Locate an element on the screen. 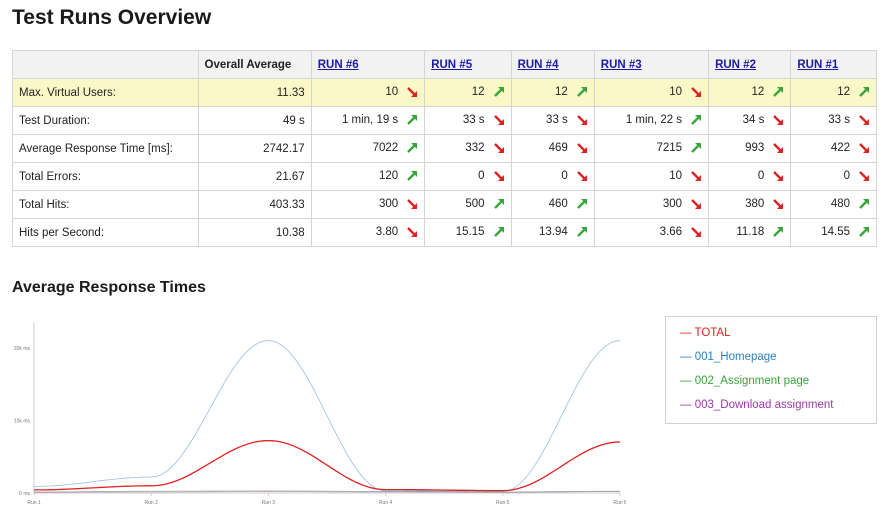 The image size is (886, 521). run-3-link: RUN #3 is located at coordinates (621, 64).